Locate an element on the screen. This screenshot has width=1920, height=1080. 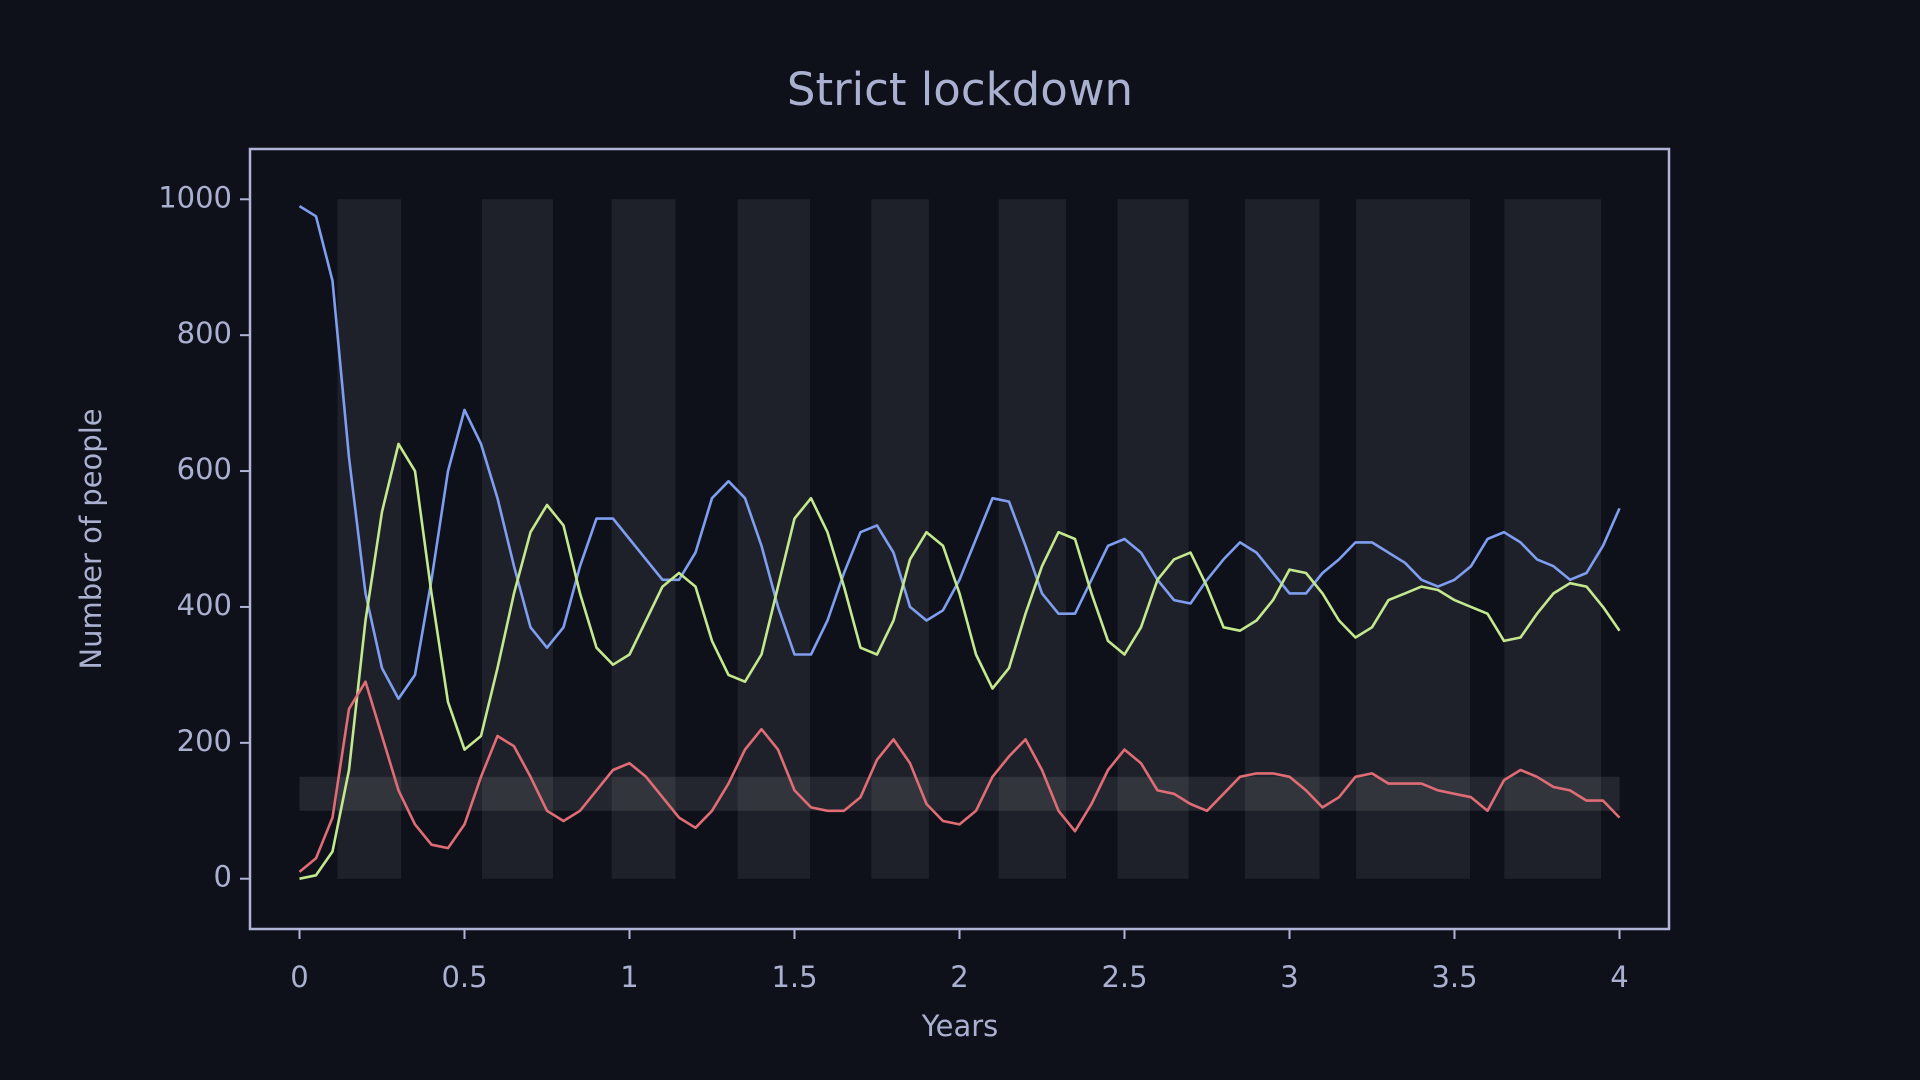
x-tick-label: 1.5 is located at coordinates (794, 977).